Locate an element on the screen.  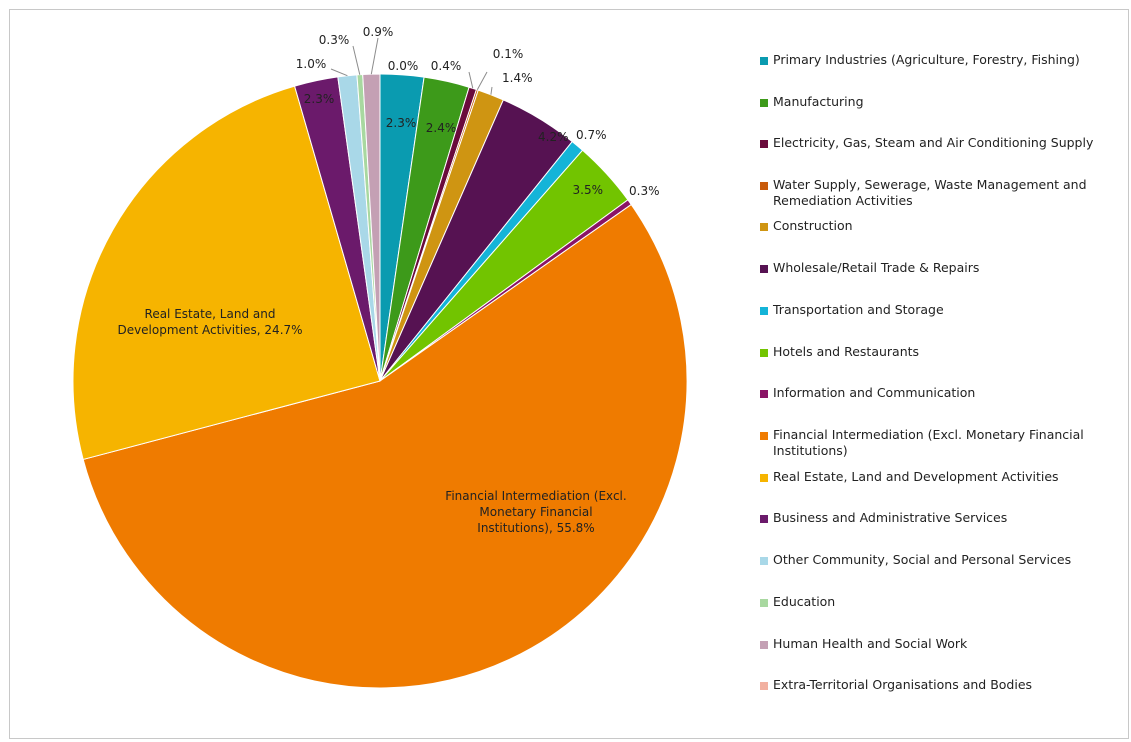
pie-slice-human-health-and-social-work is located at coordinates (371, 227).